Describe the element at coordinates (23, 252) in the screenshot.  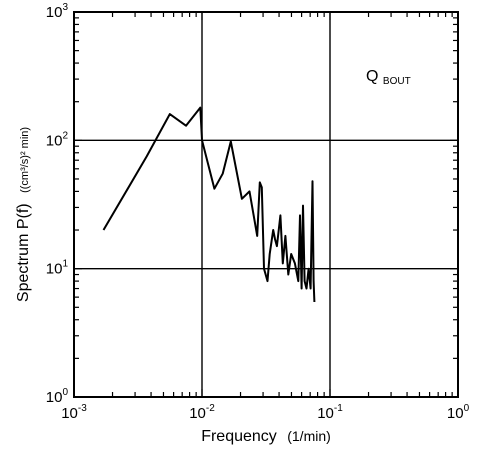
I see `y-axis-title-text: Spectrum P(f)` at that location.